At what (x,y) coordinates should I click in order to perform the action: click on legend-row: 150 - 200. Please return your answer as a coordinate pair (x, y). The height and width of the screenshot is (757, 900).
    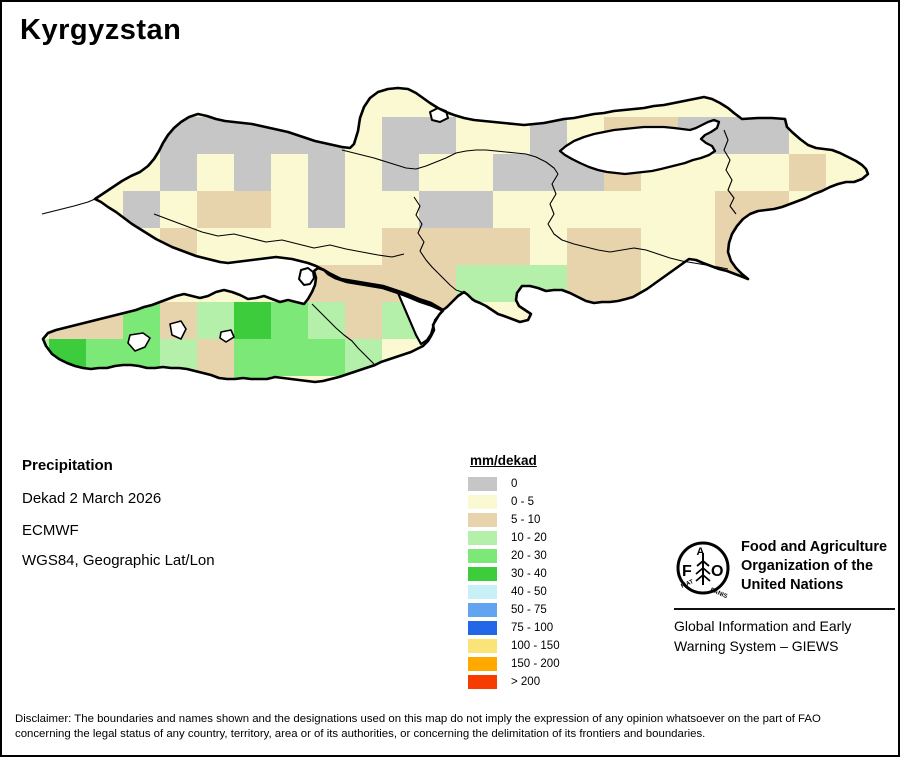
    Looking at the image, I should click on (514, 664).